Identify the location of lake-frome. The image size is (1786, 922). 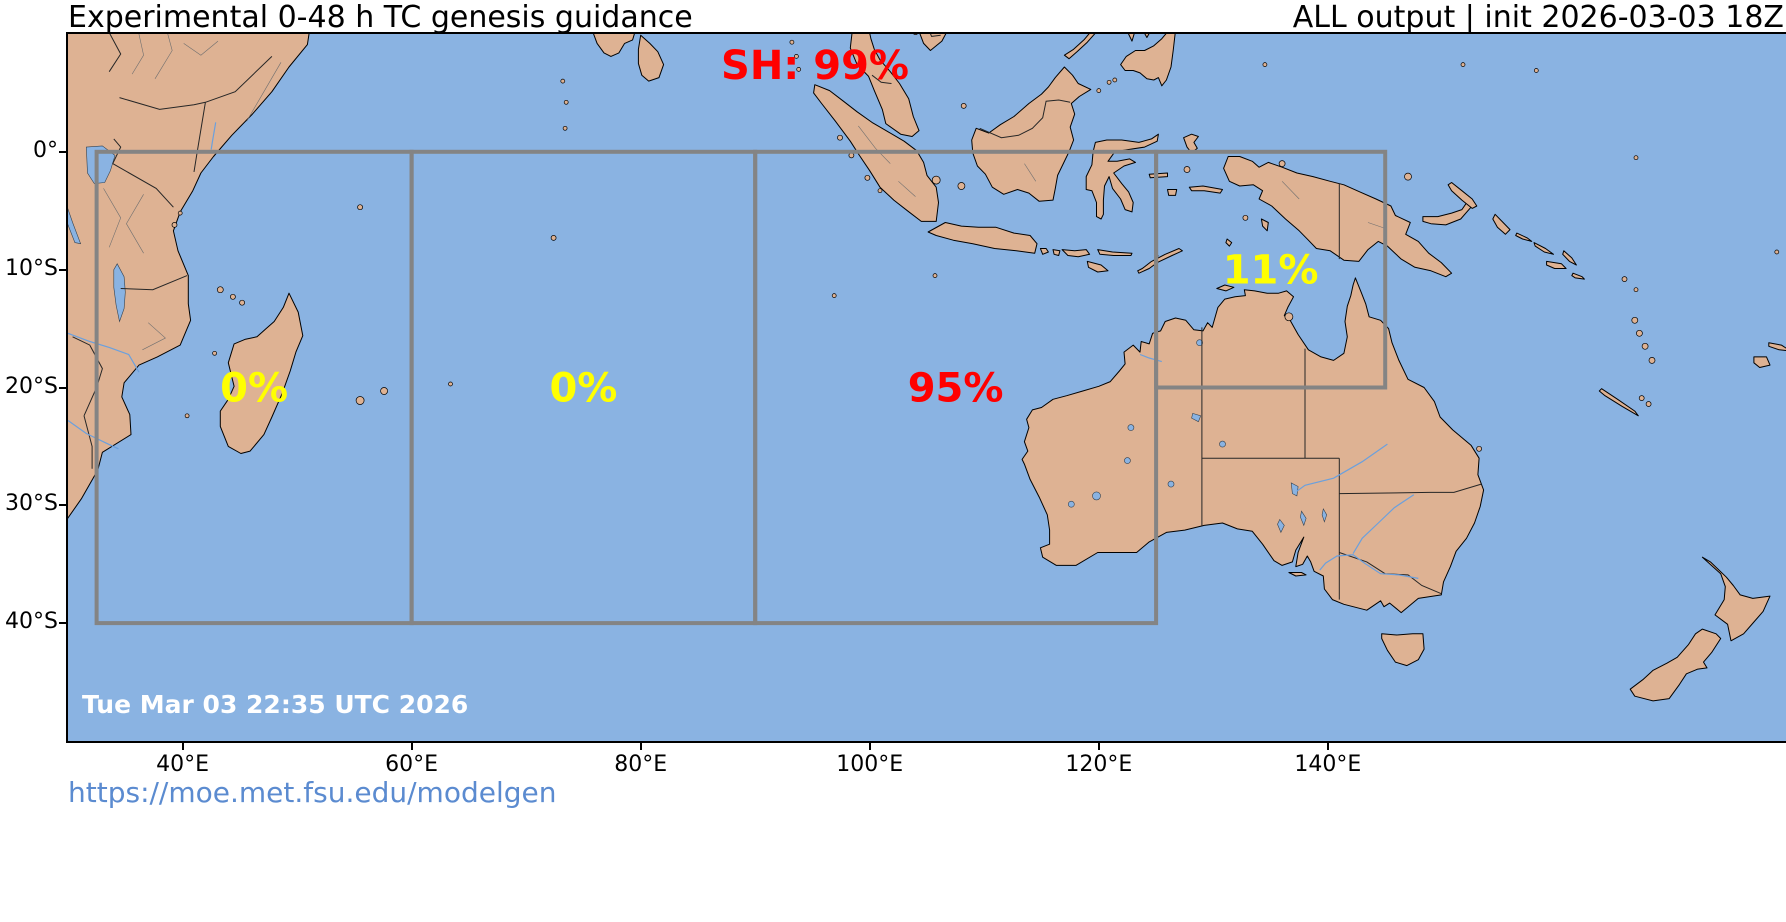
(1324, 515).